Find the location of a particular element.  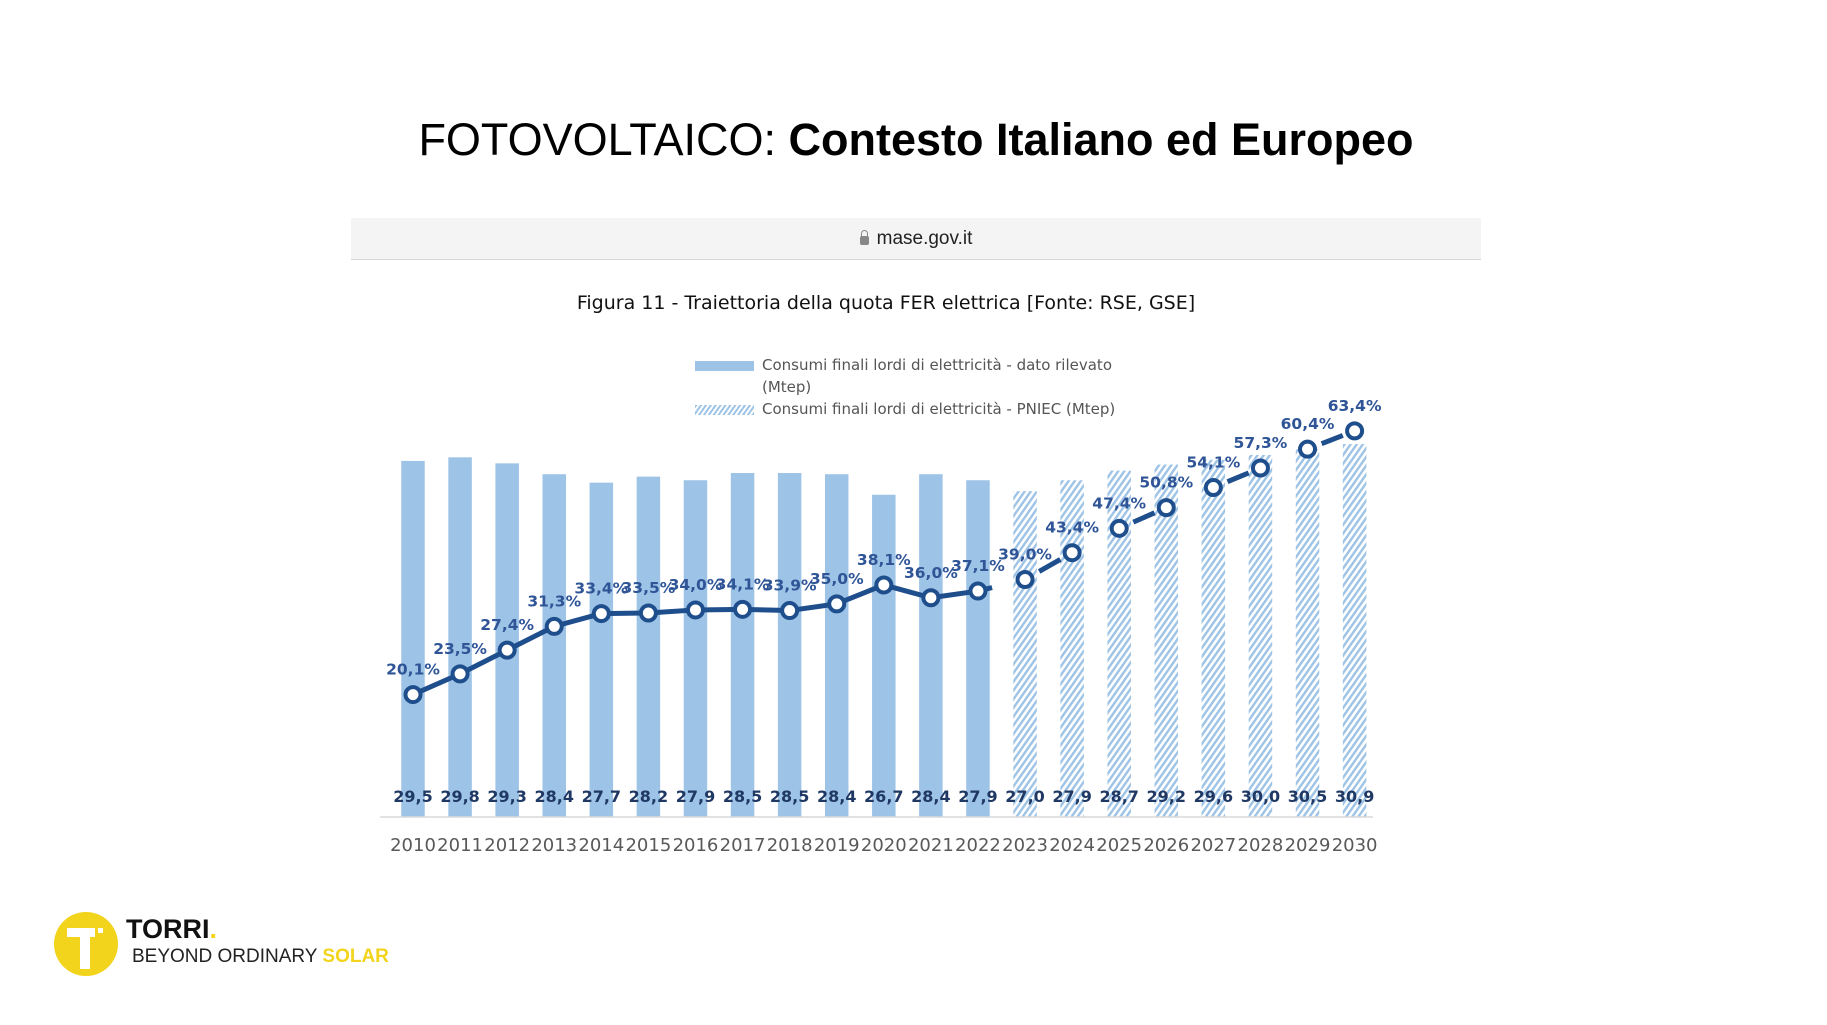

bar-value-label: 26,7 is located at coordinates (883, 796).